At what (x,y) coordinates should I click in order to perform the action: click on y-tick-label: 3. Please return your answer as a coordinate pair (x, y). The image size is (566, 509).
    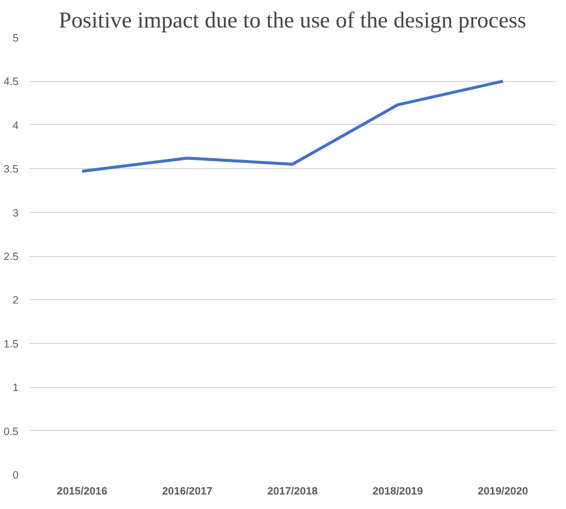
    Looking at the image, I should click on (15, 213).